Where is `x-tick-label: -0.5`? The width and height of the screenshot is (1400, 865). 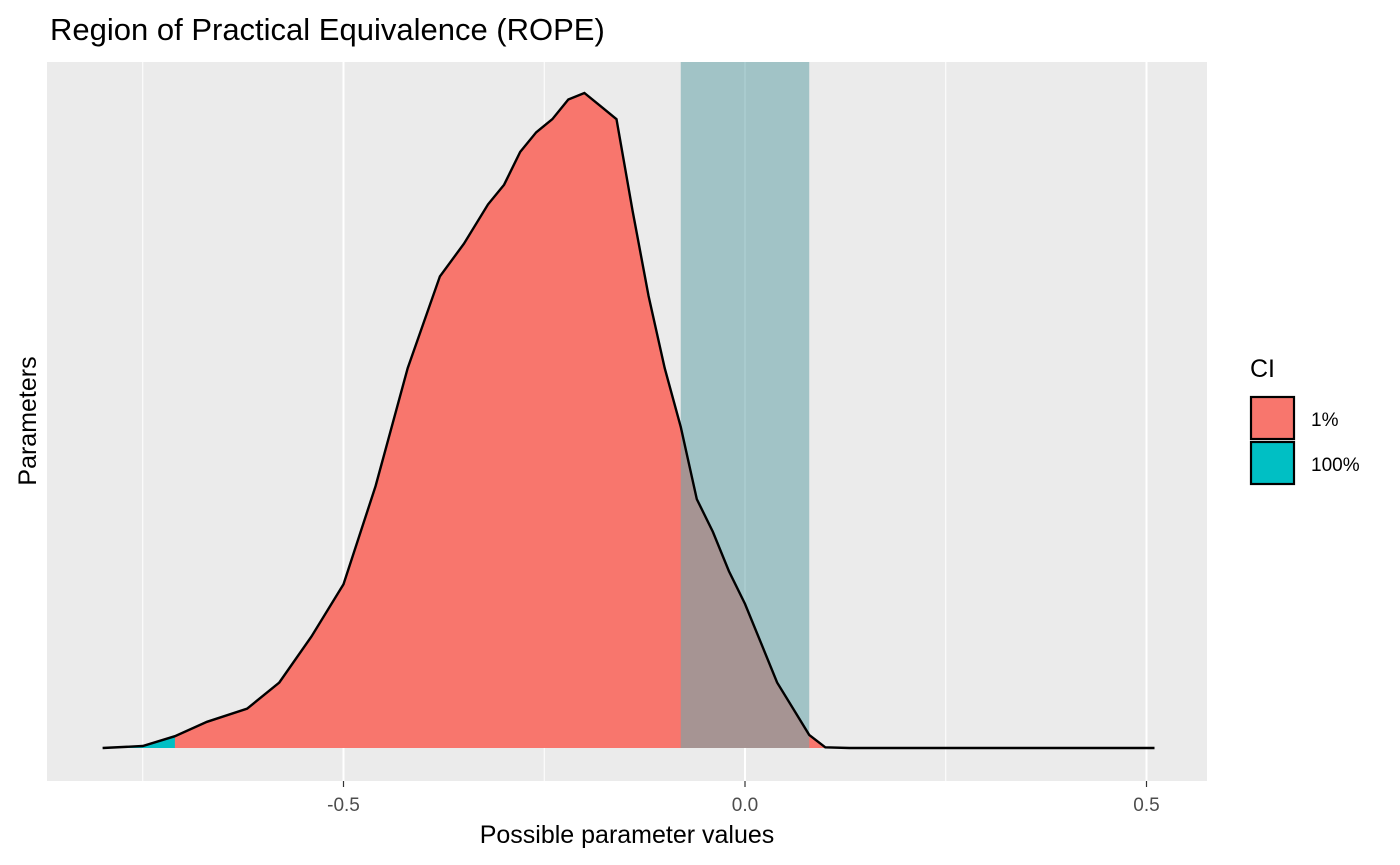
x-tick-label: -0.5 is located at coordinates (343, 805).